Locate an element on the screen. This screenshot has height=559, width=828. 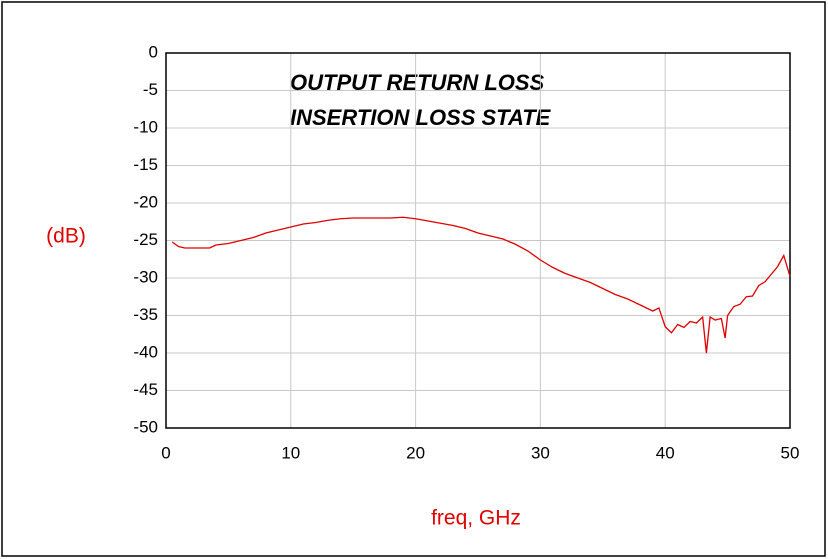
y-tick-label: -10 is located at coordinates (145, 126).